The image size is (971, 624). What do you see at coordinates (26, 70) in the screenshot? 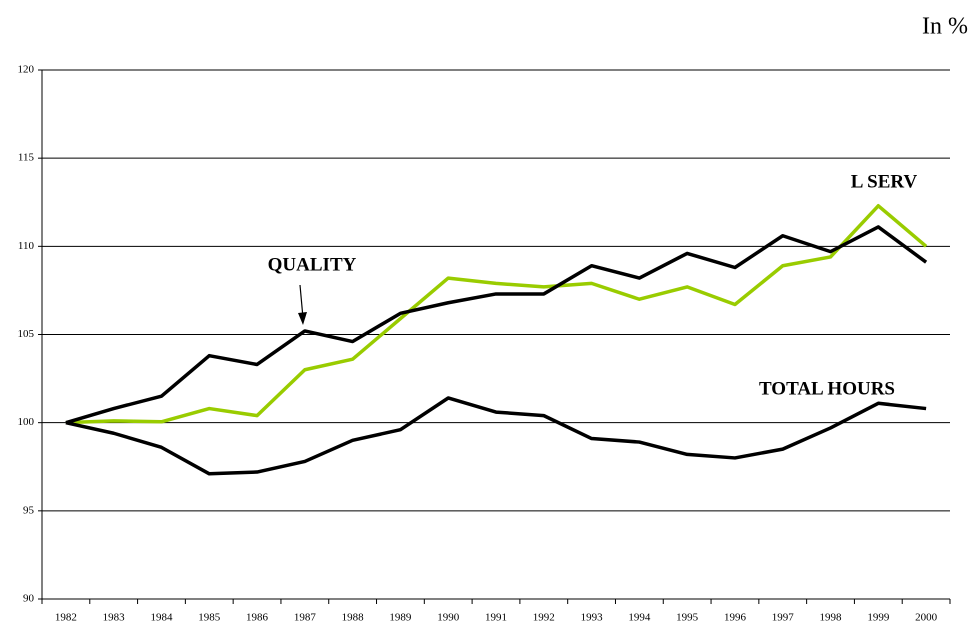
I see `y-tick-label: 120` at bounding box center [26, 70].